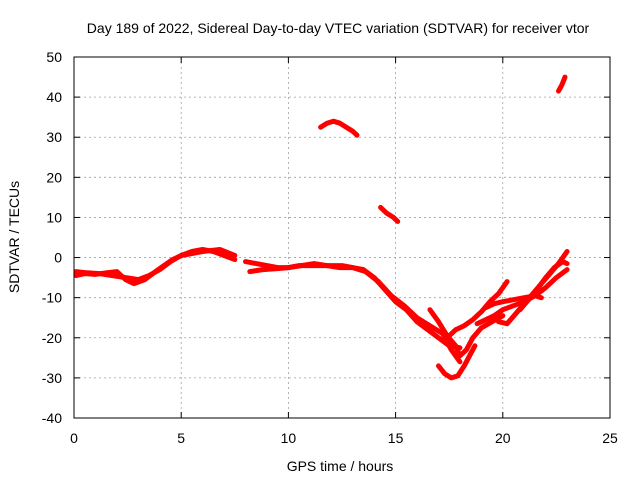 This screenshot has height=480, width=640. What do you see at coordinates (54, 57) in the screenshot?
I see `y-tick-label: 50` at bounding box center [54, 57].